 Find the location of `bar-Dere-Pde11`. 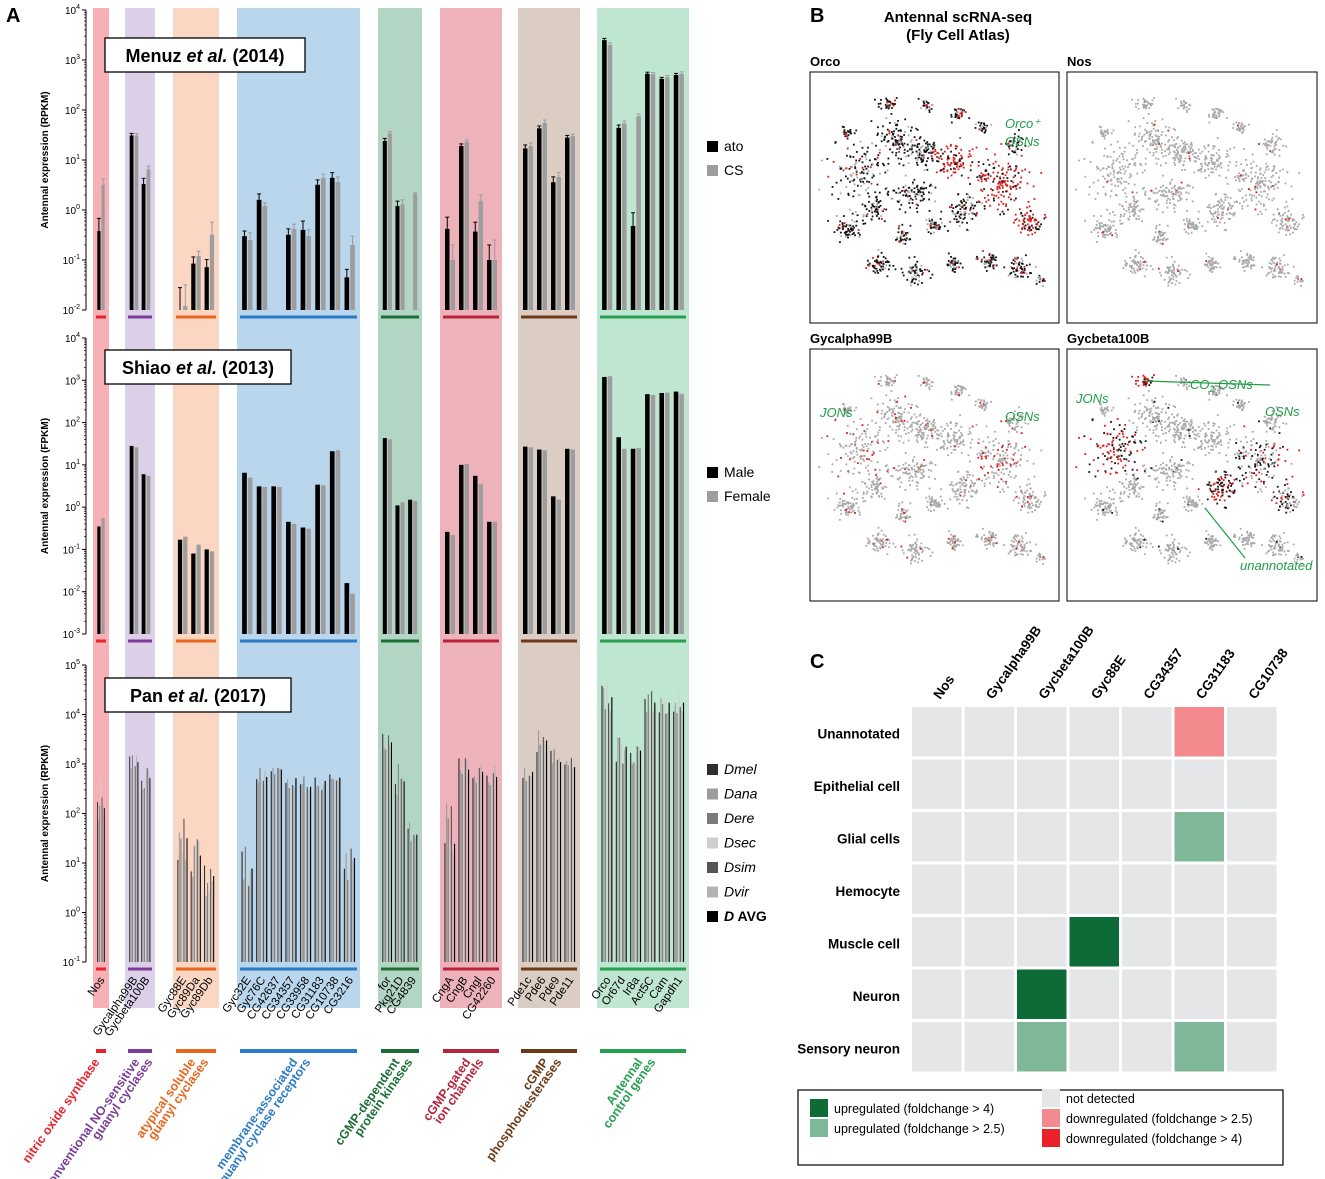

bar-Dere-Pde11 is located at coordinates (568, 863).